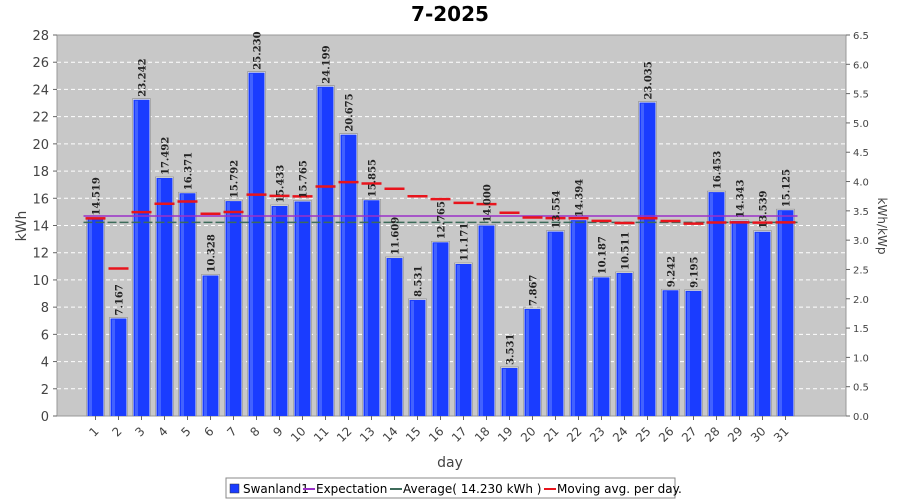  I want to click on x-tick-label: 28, so click(712, 434).